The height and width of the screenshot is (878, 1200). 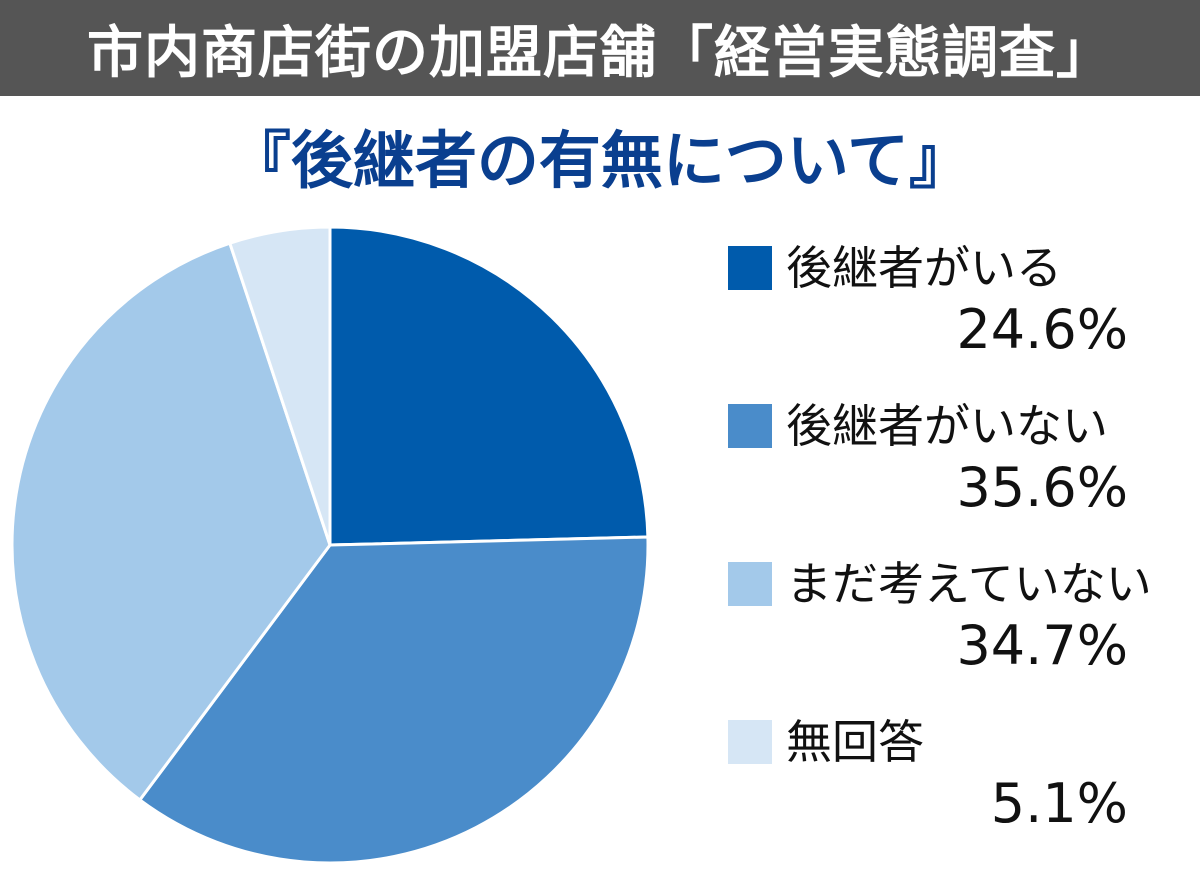 What do you see at coordinates (1059, 803) in the screenshot?
I see `legend-value: 5.1%` at bounding box center [1059, 803].